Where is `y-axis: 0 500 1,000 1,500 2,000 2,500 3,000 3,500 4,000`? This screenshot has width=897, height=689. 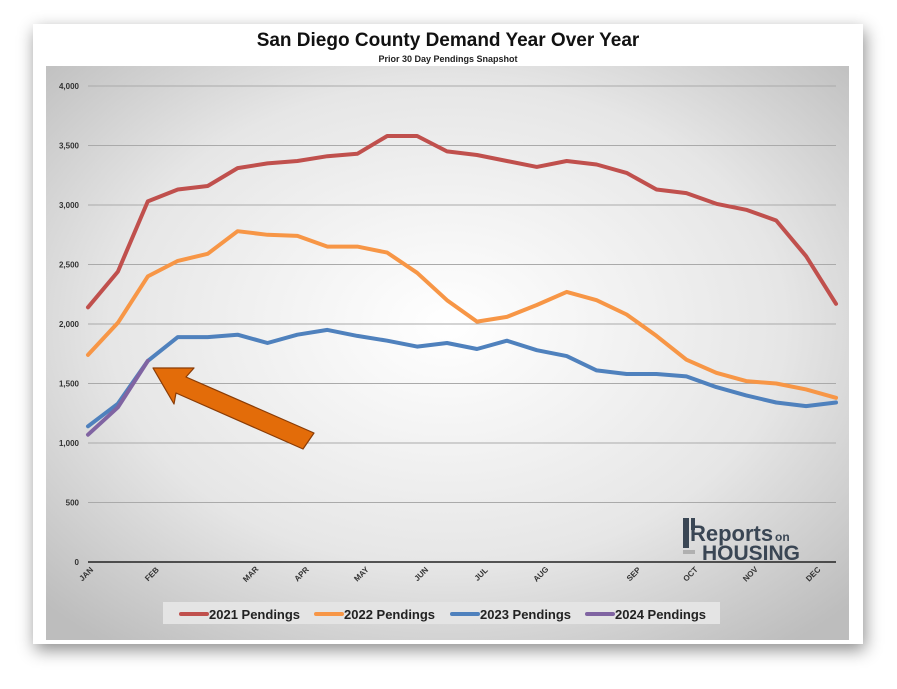
y-axis: 0 500 1,000 1,500 2,000 2,500 3,000 3,500 4,000 is located at coordinates (69, 324).